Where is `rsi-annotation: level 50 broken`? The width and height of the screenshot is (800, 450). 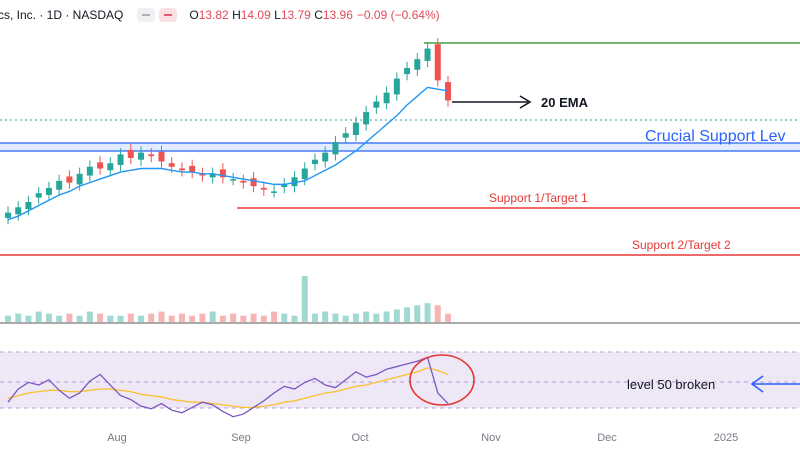 rsi-annotation: level 50 broken is located at coordinates (671, 384).